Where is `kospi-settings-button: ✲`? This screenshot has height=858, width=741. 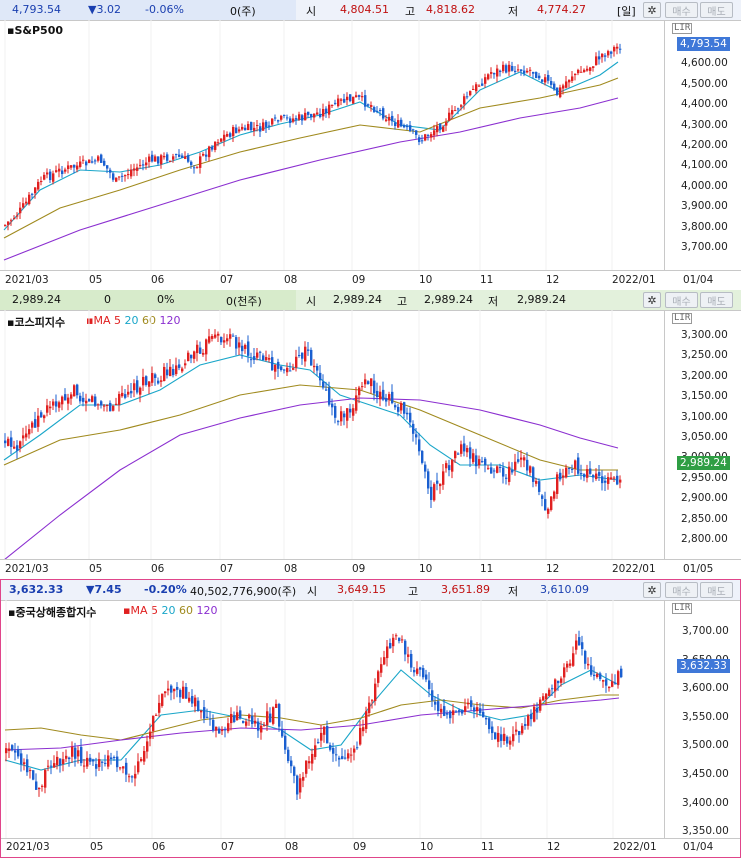
kospi-settings-button: ✲ is located at coordinates (652, 300).